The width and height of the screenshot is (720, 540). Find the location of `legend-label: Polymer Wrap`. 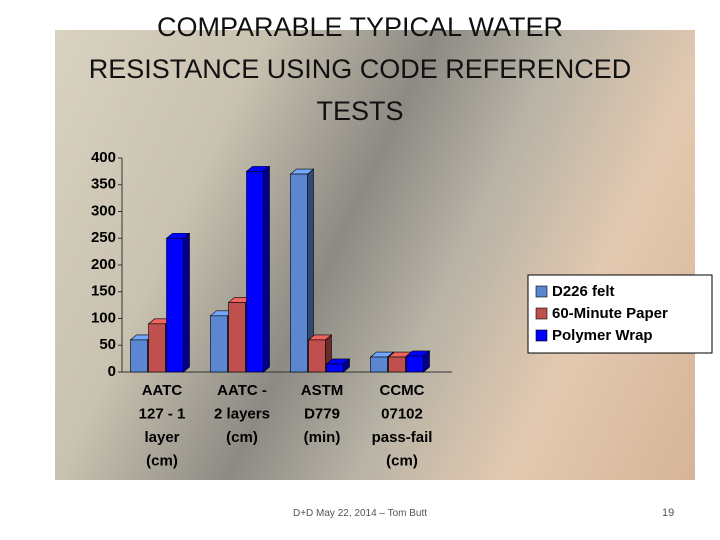

legend-label: Polymer Wrap is located at coordinates (602, 335).